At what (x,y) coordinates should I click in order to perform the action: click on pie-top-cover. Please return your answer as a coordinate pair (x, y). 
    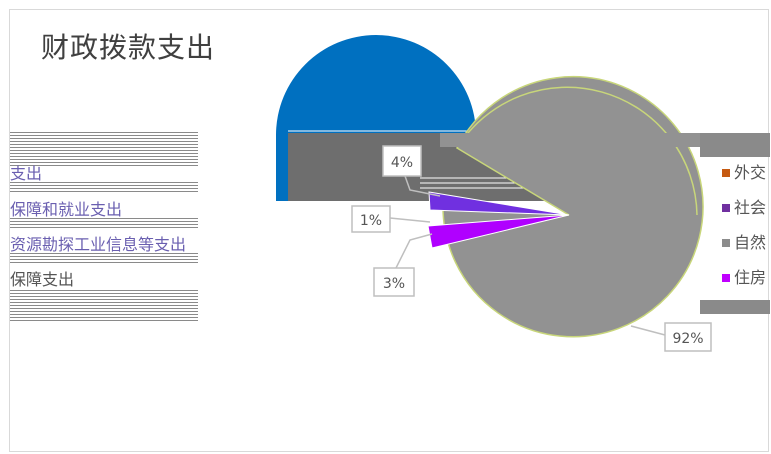
    Looking at the image, I should click on (570, 140).